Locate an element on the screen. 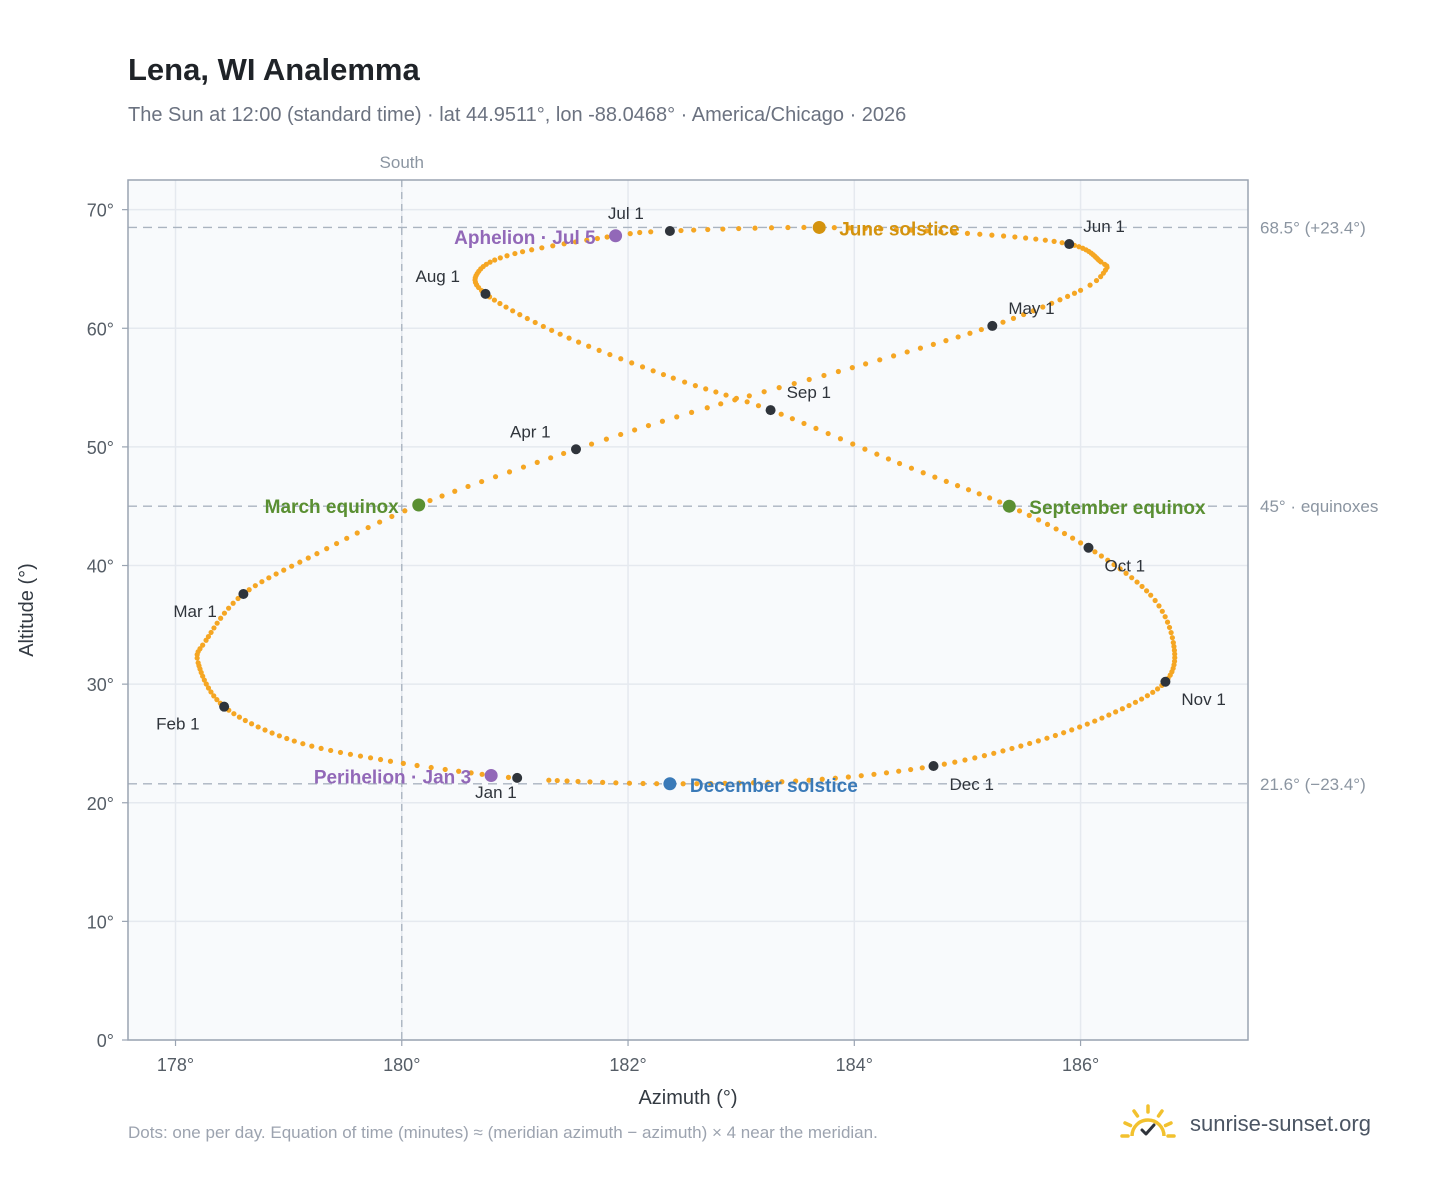  reference-line-label: 45° · equinoxes is located at coordinates (1319, 506).